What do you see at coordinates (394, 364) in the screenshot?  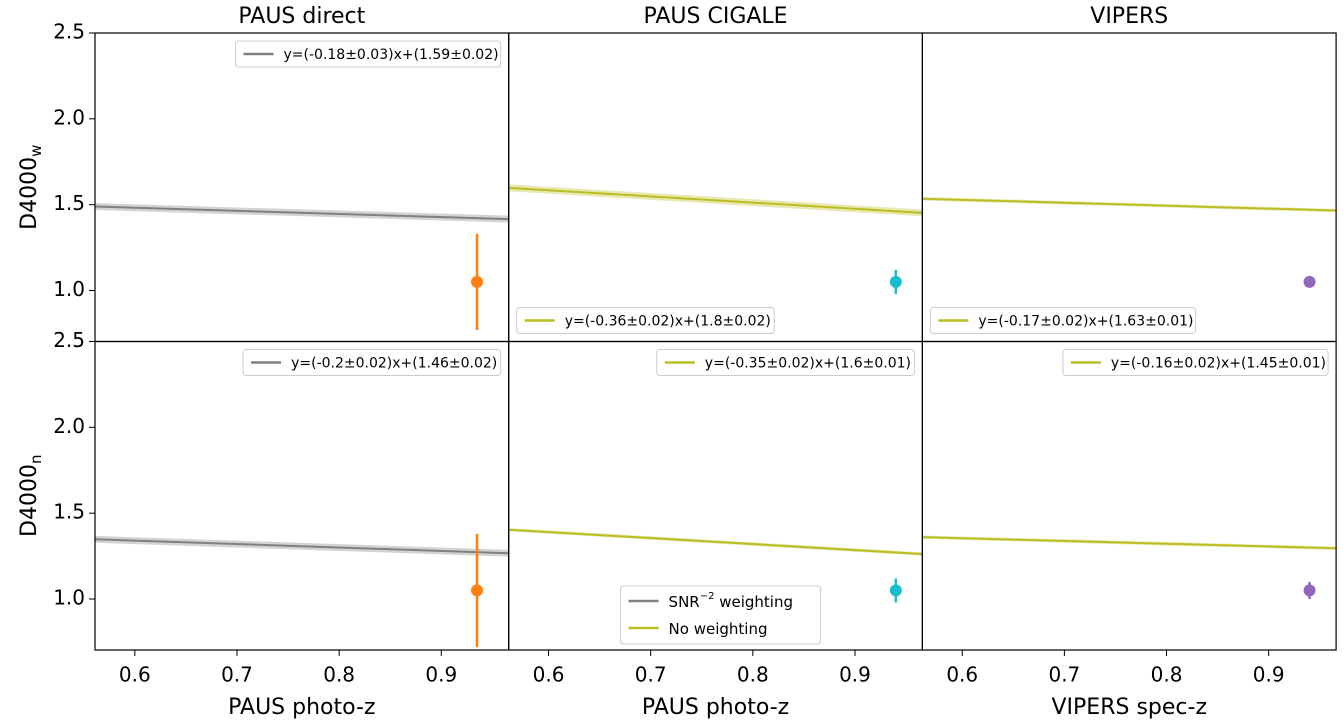 I see `legend-label: y=(-0.2±0.02)x+(1.46±0.02)` at bounding box center [394, 364].